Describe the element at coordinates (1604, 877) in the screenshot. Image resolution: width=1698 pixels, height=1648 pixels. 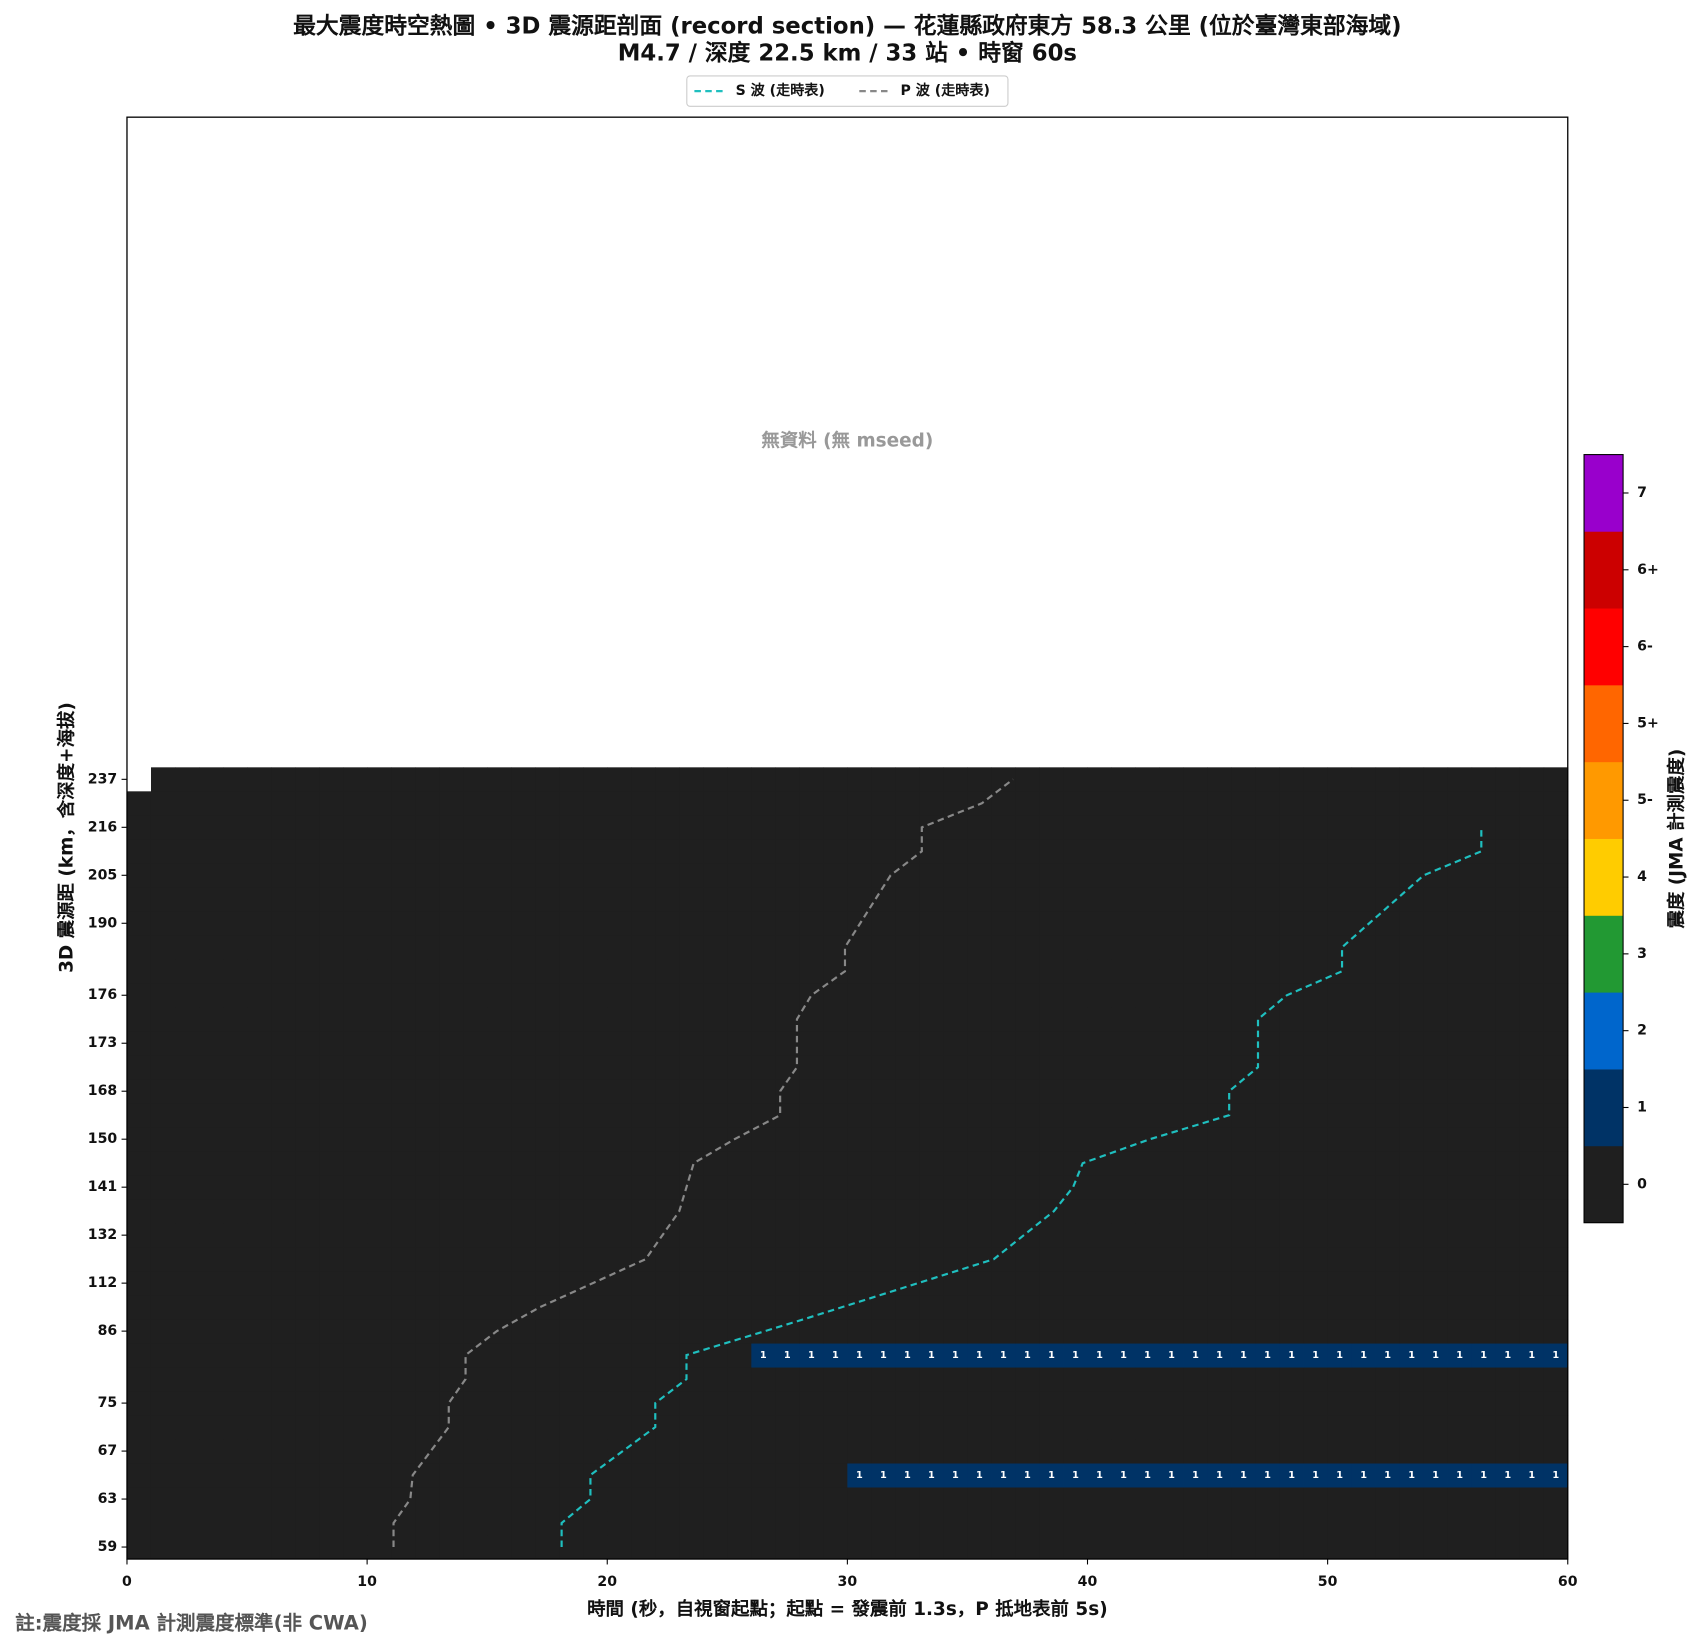
I see `colorbar-swatch` at that location.